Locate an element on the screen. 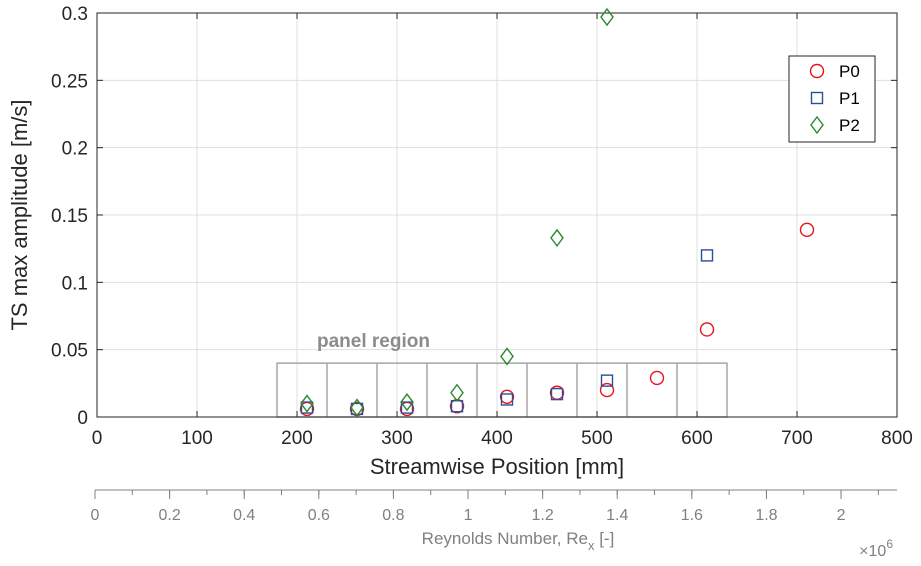 Image resolution: width=921 pixels, height=566 pixels. reynolds-tick-label: 1 is located at coordinates (468, 515).